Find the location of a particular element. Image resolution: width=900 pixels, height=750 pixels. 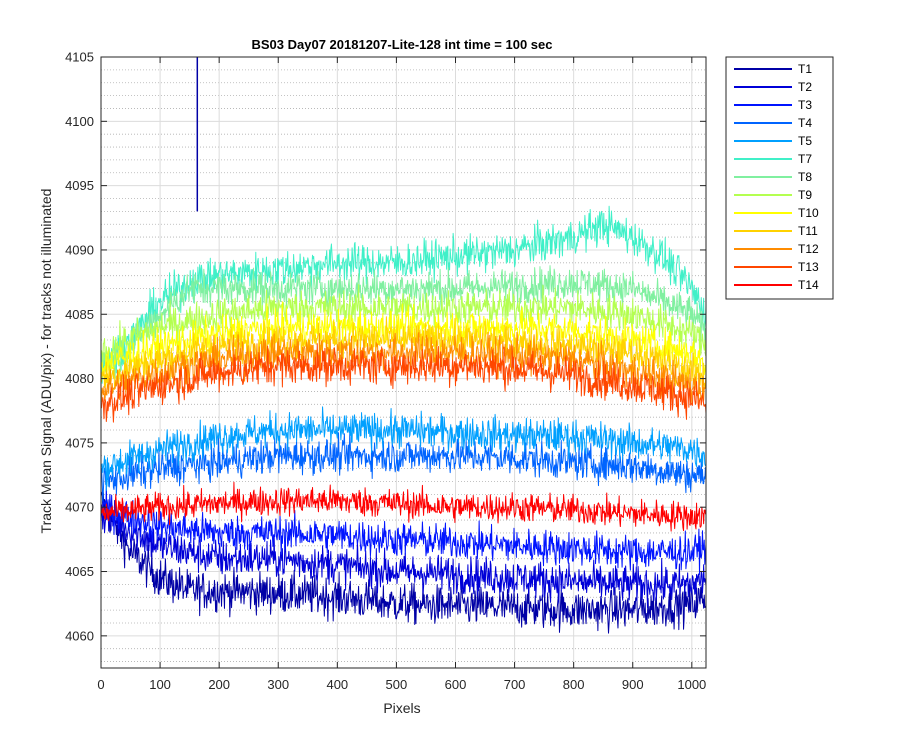

legend-label-T4: T4 is located at coordinates (805, 123).